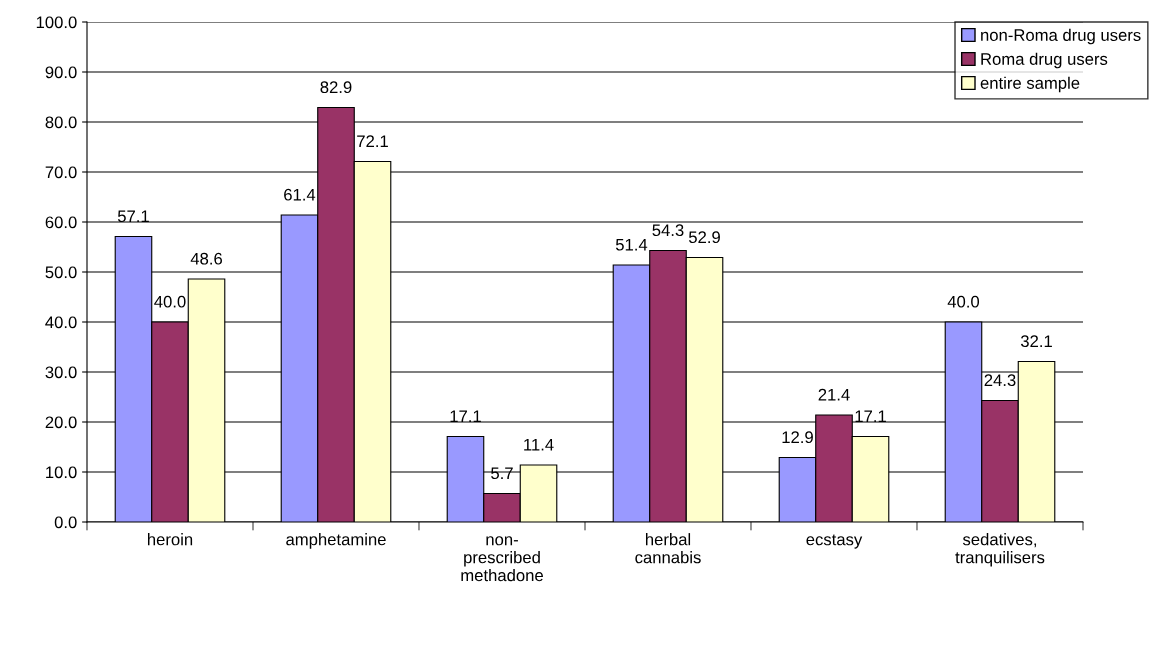 This screenshot has width=1149, height=646. What do you see at coordinates (336, 541) in the screenshot?
I see `x-tick-label: amphetamine` at bounding box center [336, 541].